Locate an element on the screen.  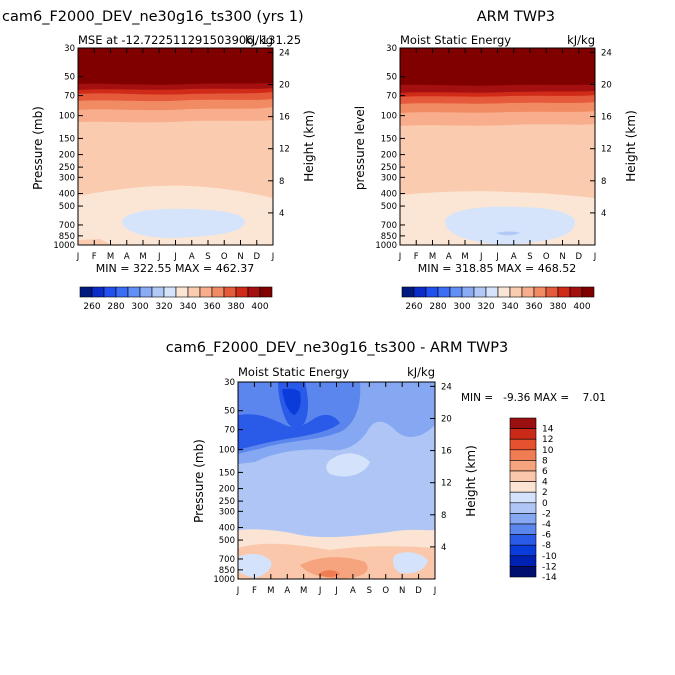
fill-minus2-lower-left is located at coordinates (255, 565).